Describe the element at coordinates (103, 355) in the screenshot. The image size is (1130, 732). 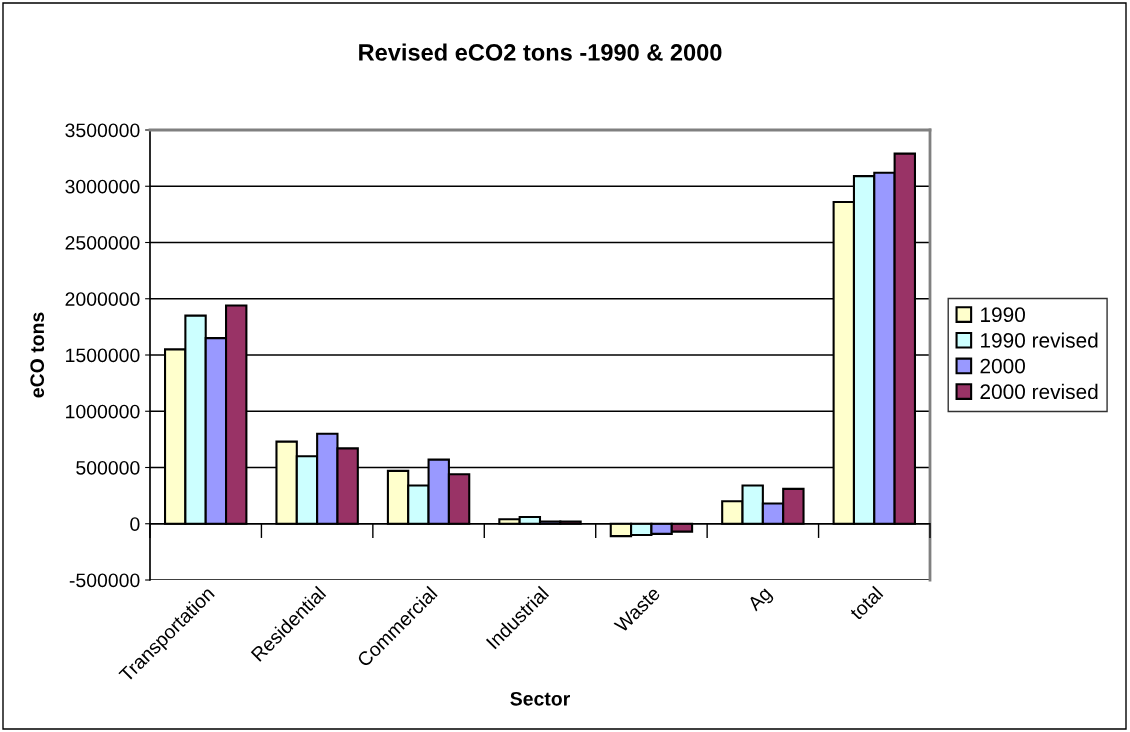
I see `y-tick-label: 1500000` at that location.